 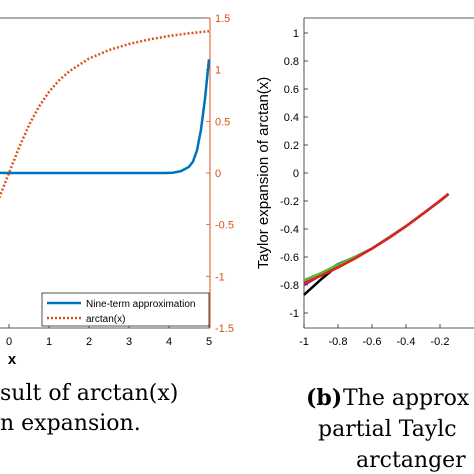 I want to click on right-x-tick-label: -0.2, so click(x=440, y=342).